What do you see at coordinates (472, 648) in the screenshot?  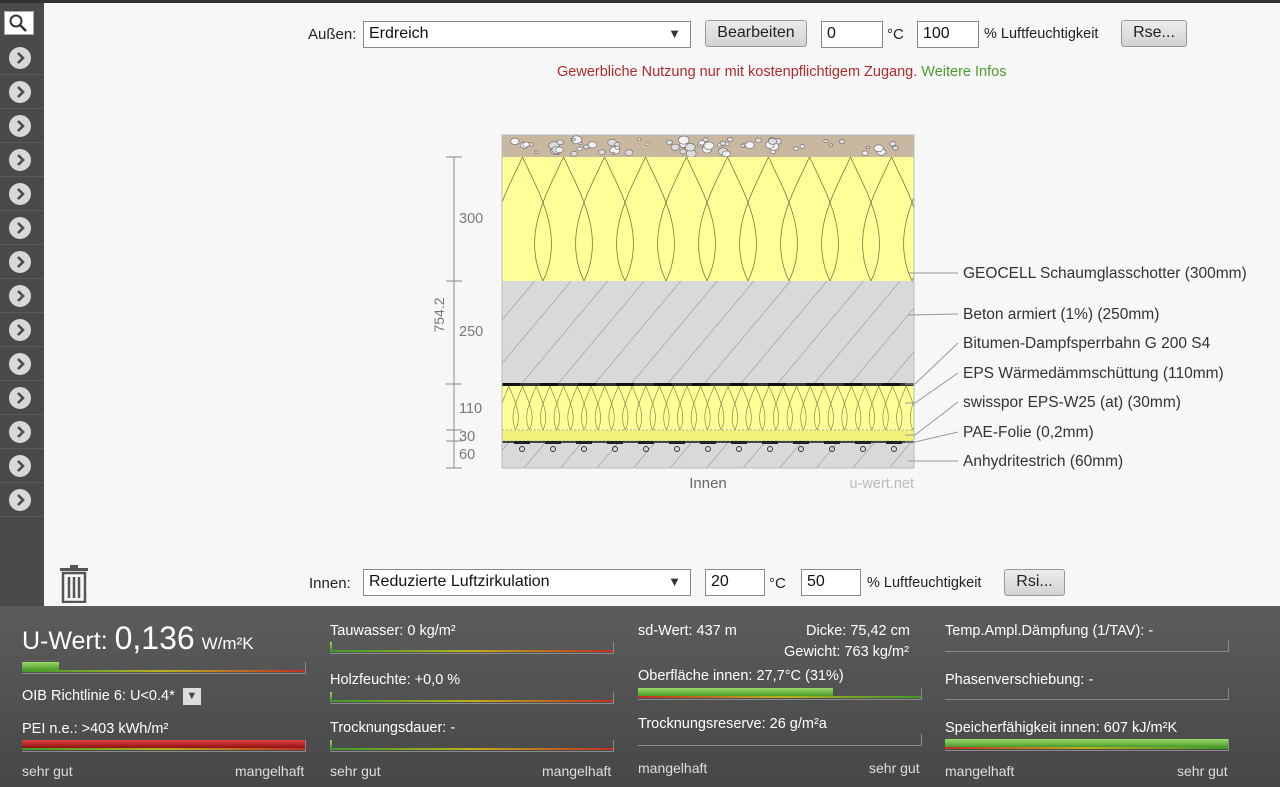 I see `condensation-bar` at bounding box center [472, 648].